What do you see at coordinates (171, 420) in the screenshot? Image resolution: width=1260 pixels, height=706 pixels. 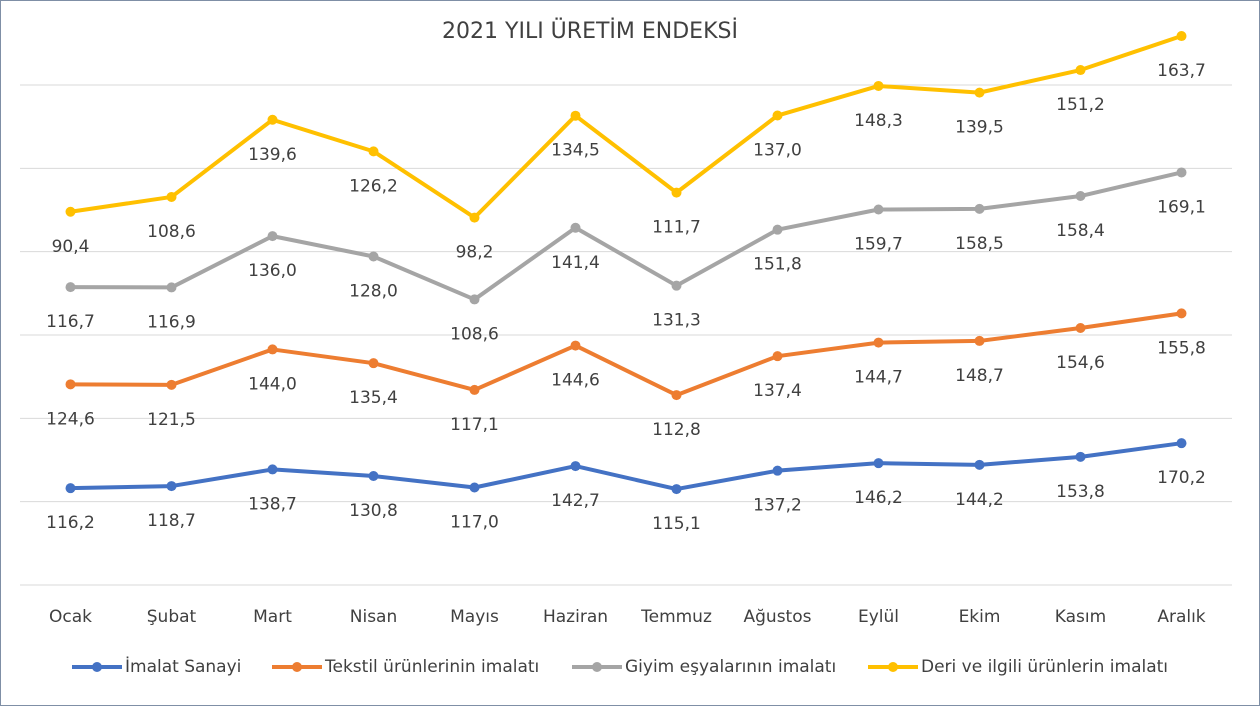 I see `data-label: 121,5` at bounding box center [171, 420].